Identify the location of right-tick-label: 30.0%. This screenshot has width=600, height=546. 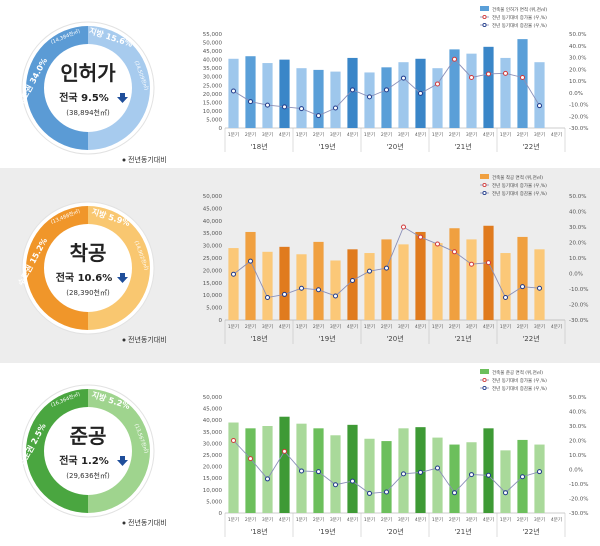
(577, 228).